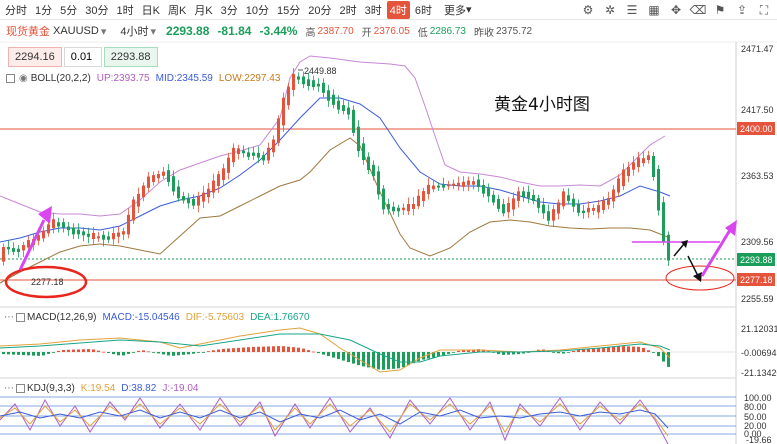 This screenshot has width=777, height=444. What do you see at coordinates (700, 278) in the screenshot?
I see `target-circle-annotation` at bounding box center [700, 278].